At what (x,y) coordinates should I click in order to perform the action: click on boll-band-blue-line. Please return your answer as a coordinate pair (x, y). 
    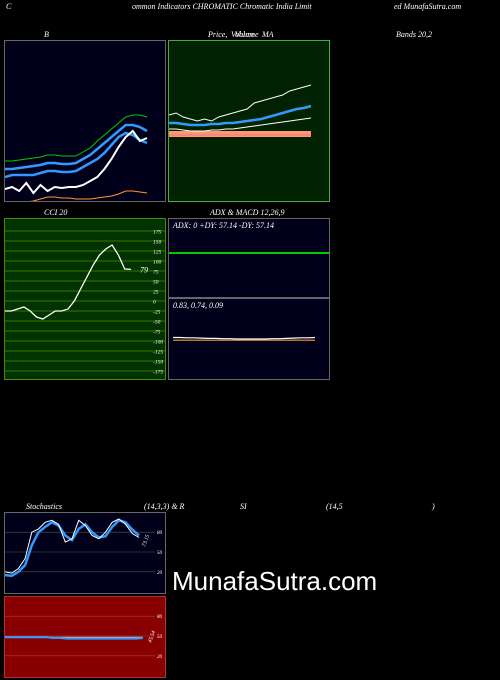
    Looking at the image, I should click on (76, 155).